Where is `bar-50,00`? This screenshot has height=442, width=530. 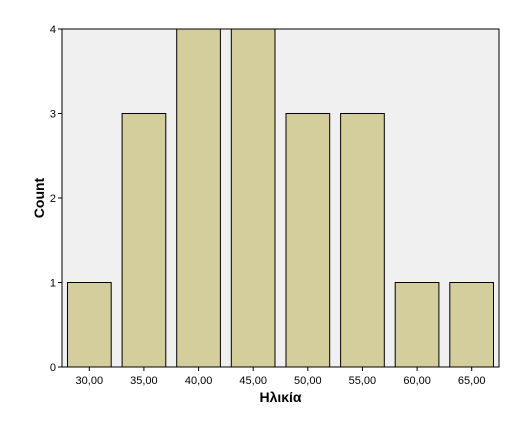 bar-50,00 is located at coordinates (308, 240).